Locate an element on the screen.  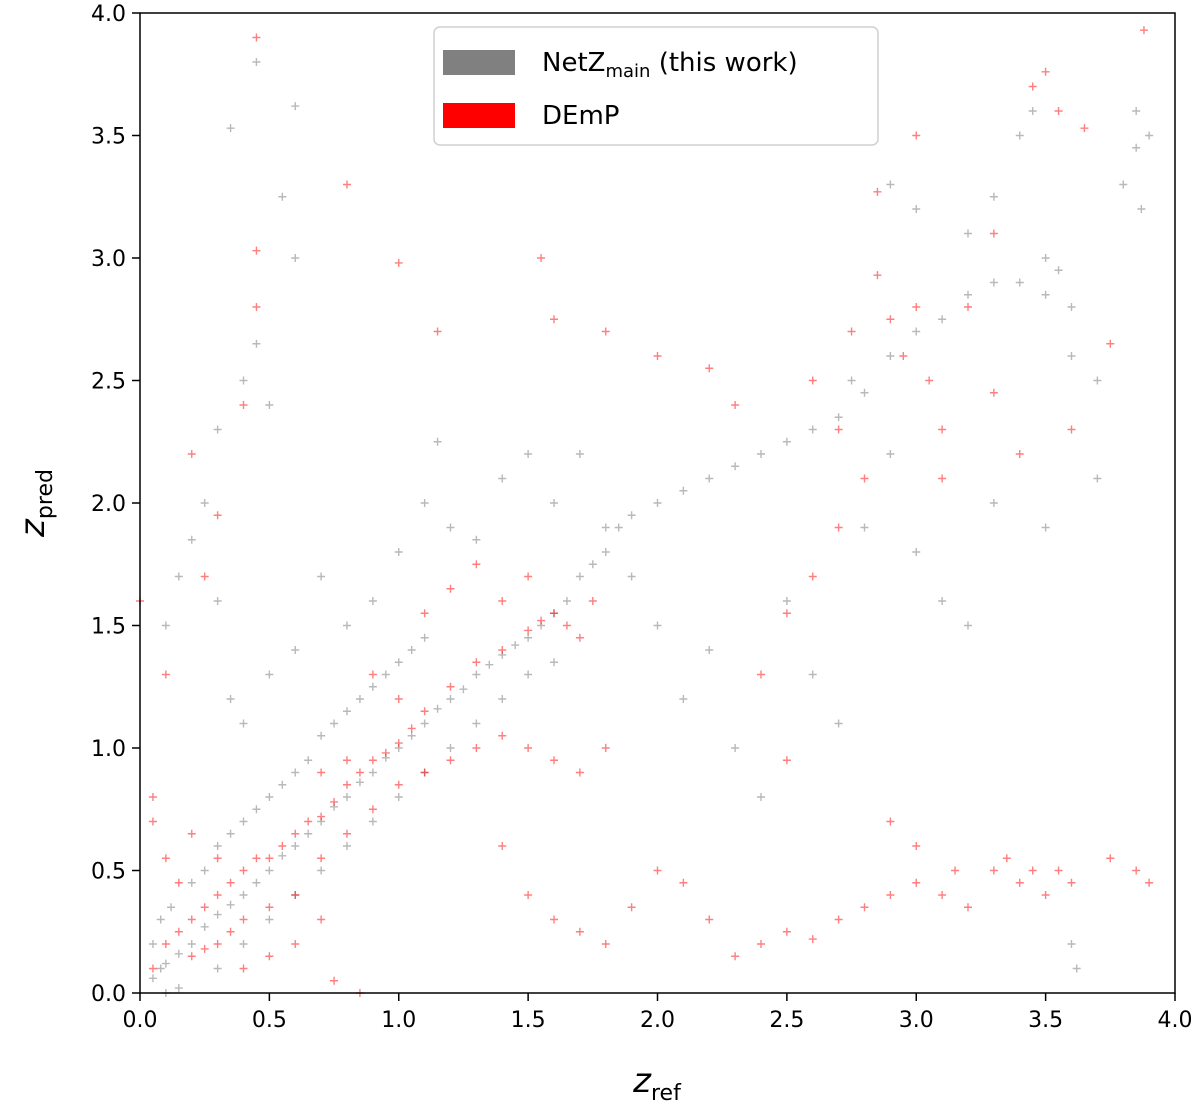
legend: NetZmain (this work) DEmP is located at coordinates (656, 86).